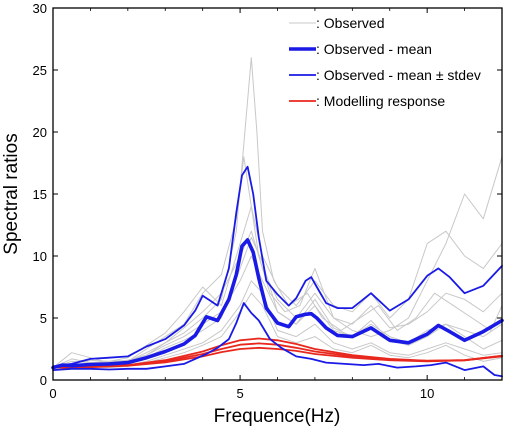  I want to click on y-tick-label: 30, so click(40, 8).